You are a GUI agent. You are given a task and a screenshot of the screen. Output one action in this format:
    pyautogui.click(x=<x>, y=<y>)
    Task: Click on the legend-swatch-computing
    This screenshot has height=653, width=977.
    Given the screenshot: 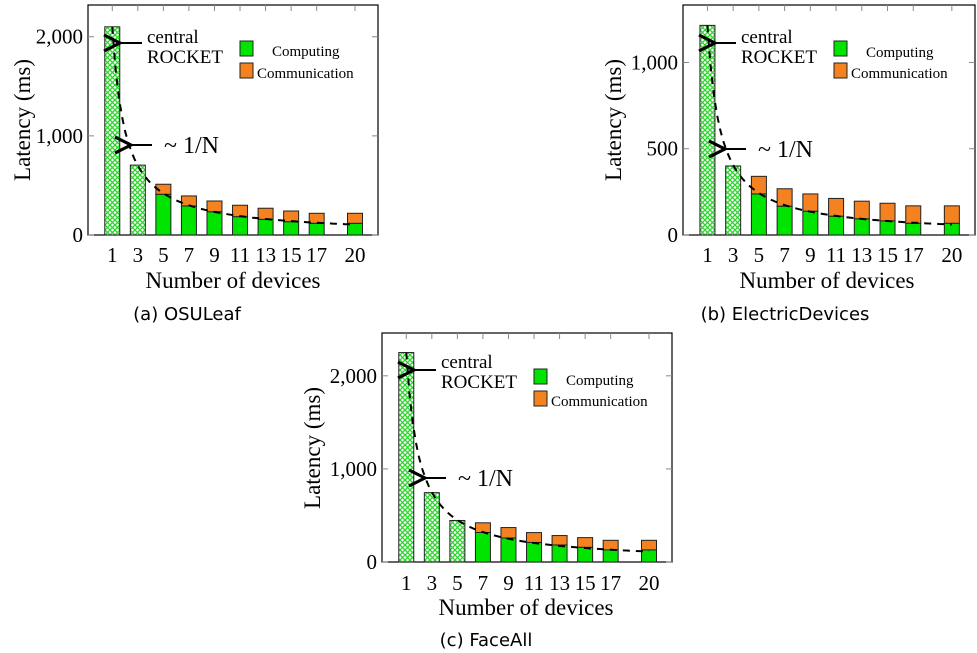 What is the action you would take?
    pyautogui.click(x=246, y=48)
    